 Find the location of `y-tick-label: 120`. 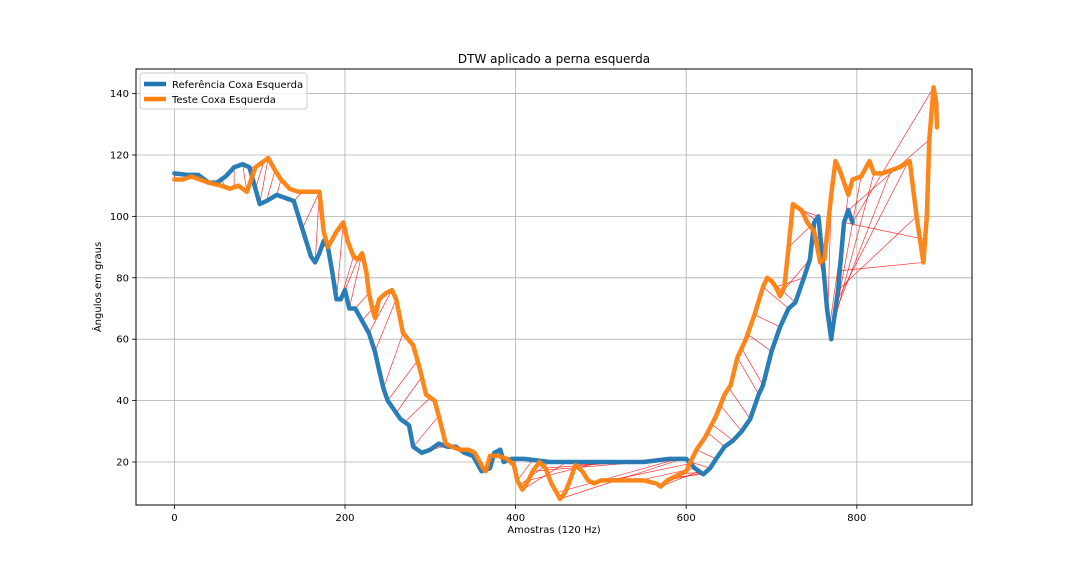

y-tick-label: 120 is located at coordinates (119, 155).